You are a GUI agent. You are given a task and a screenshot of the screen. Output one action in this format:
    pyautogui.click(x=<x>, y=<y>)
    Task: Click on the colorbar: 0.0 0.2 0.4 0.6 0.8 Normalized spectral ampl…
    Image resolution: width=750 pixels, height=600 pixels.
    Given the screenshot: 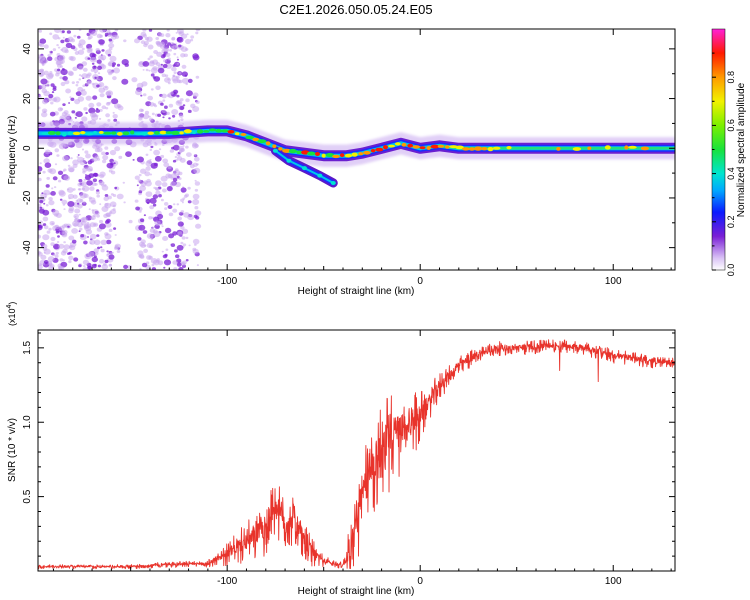 What is the action you would take?
    pyautogui.click(x=729, y=152)
    